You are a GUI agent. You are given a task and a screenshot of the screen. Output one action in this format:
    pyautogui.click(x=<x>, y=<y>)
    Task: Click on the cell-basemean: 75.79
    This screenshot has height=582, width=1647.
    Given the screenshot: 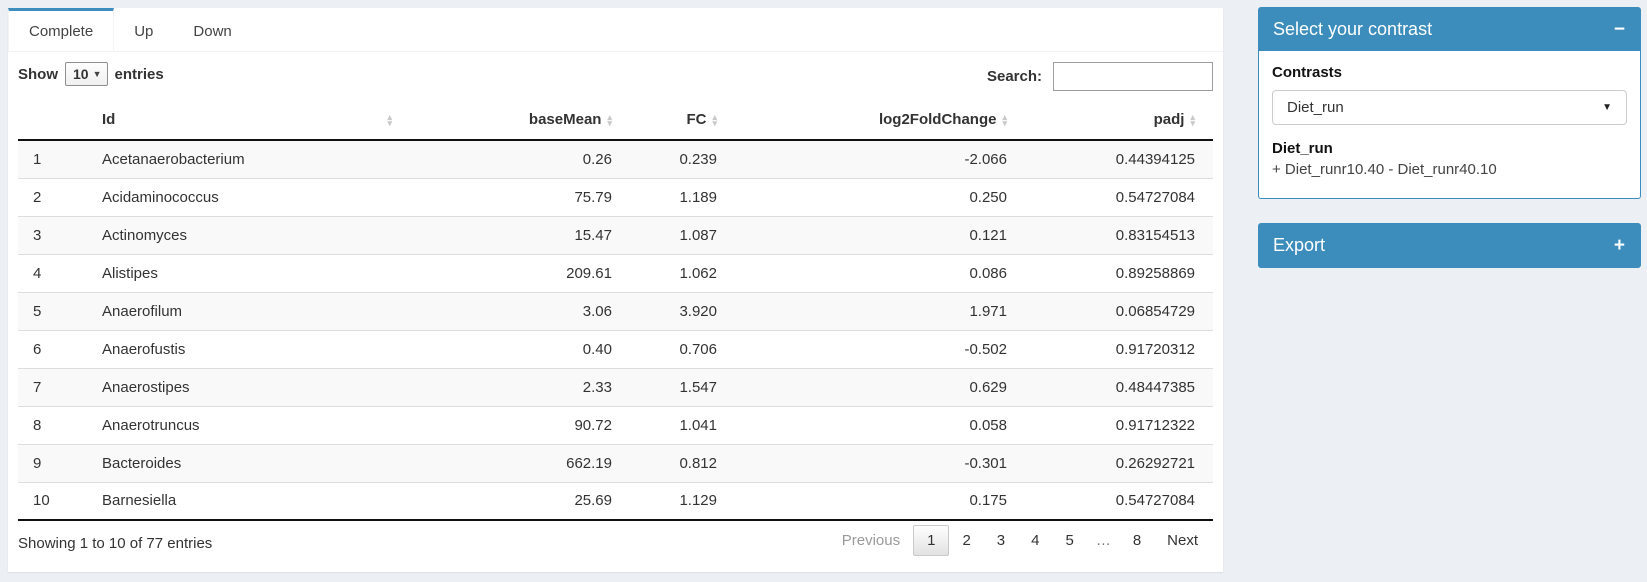 What is the action you would take?
    pyautogui.click(x=593, y=197)
    